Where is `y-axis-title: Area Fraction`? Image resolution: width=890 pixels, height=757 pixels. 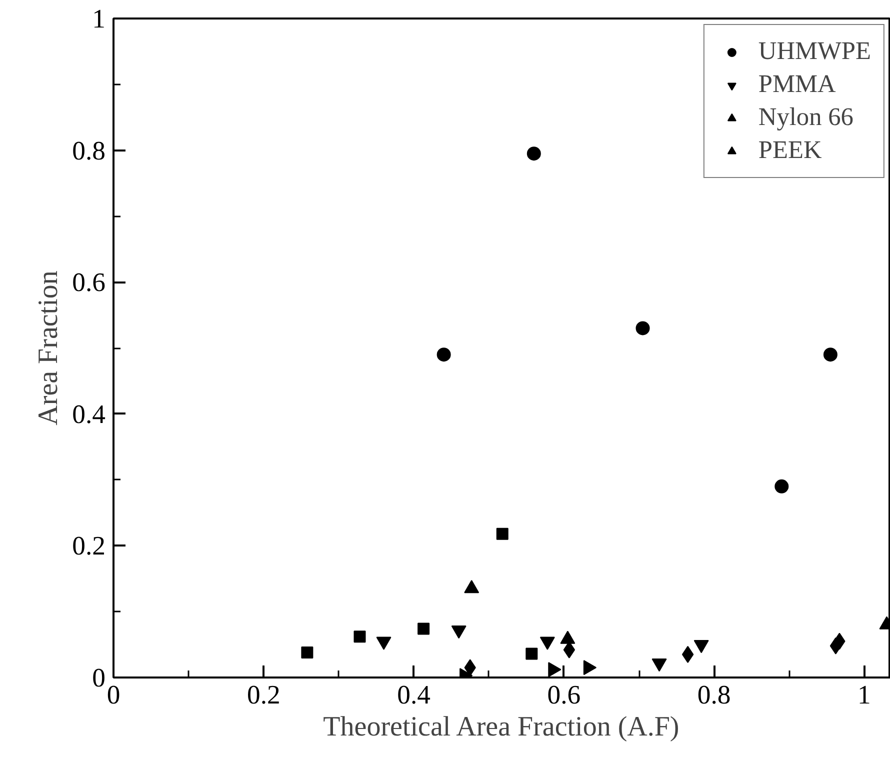
y-axis-title: Area Fraction is located at coordinates (48, 348).